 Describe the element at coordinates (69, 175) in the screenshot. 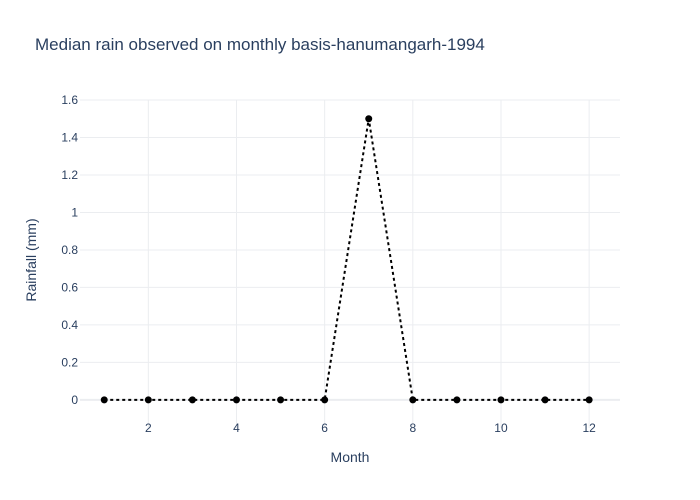

I see `y-tick-label: 1.2` at that location.